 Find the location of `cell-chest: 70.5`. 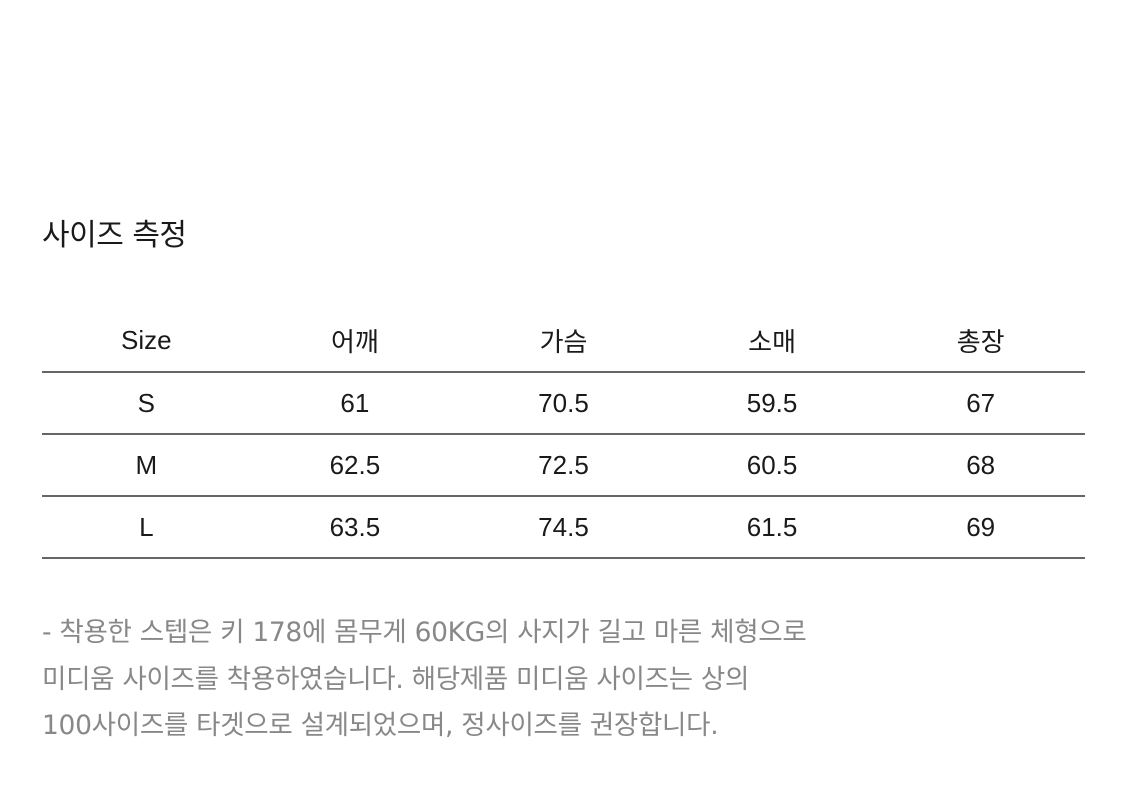

cell-chest: 70.5 is located at coordinates (563, 402).